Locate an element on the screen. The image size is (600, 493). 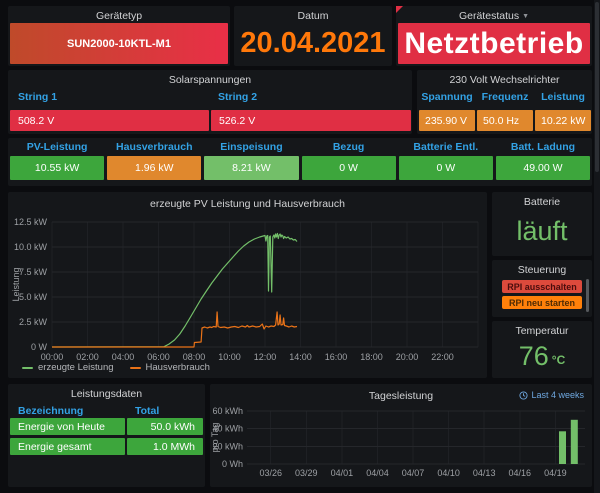
svg-text: 08:00 is located at coordinates (194, 357).